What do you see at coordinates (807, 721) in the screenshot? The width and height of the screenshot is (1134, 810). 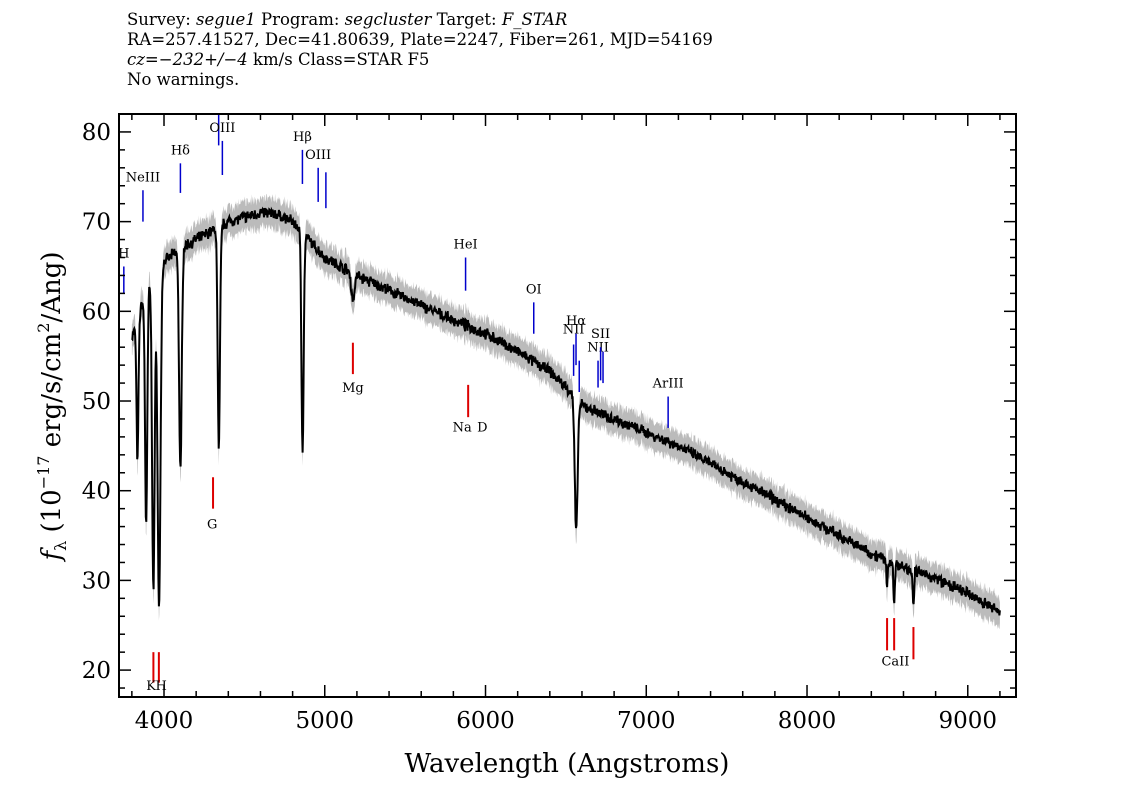 I see `x-tick-label: 8000` at bounding box center [807, 721].